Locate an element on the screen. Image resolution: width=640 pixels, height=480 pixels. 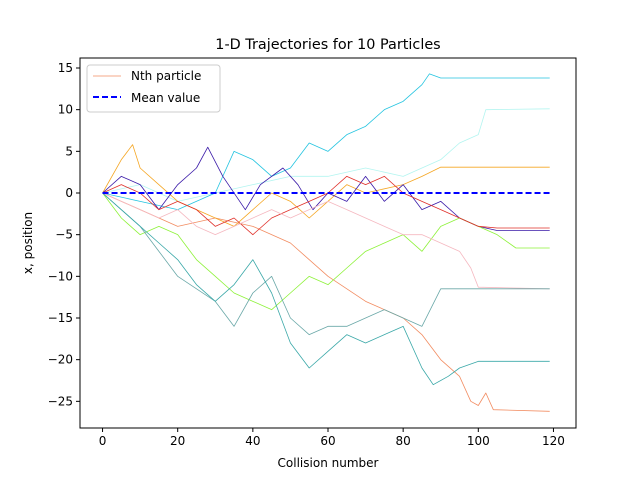
legend: Nth particle Mean value is located at coordinates (153, 88).